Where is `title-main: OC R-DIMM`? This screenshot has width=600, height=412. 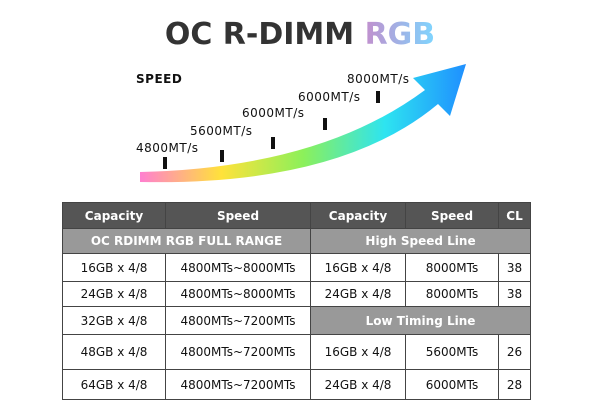
title-main: OC R-DIMM is located at coordinates (259, 34).